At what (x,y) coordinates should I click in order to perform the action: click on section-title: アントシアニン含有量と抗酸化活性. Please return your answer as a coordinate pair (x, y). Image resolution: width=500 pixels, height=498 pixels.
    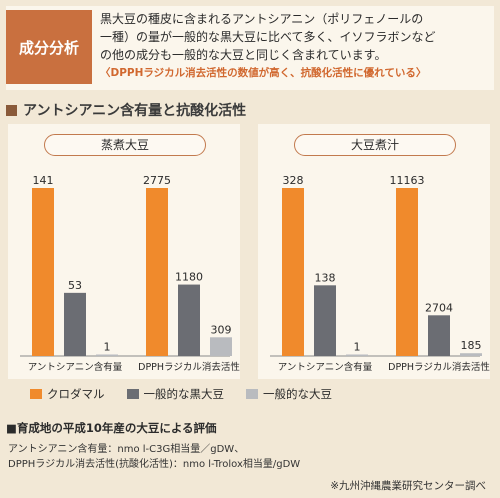
    Looking at the image, I should click on (126, 110).